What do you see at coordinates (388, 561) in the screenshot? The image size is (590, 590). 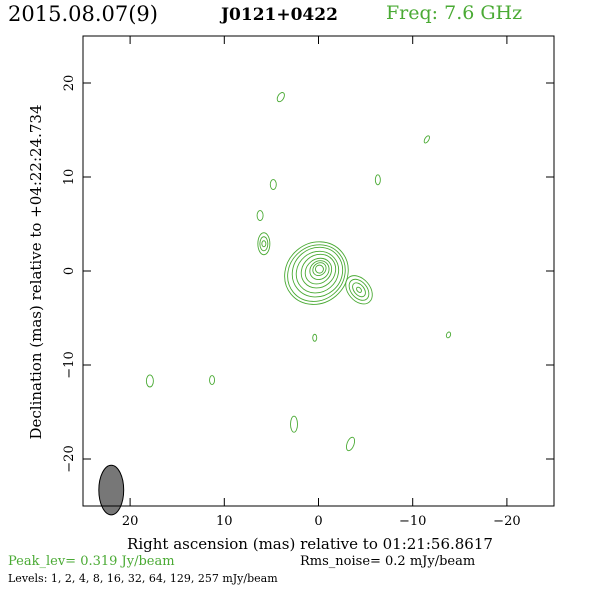 I see `rms-noise: Rms_noise= 0.2 mJy/beam` at bounding box center [388, 561].